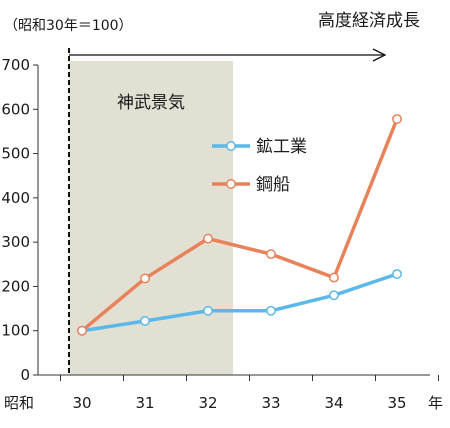 This screenshot has width=450, height=428. I want to click on x-axis-prefix-label: 昭和, so click(19, 403).